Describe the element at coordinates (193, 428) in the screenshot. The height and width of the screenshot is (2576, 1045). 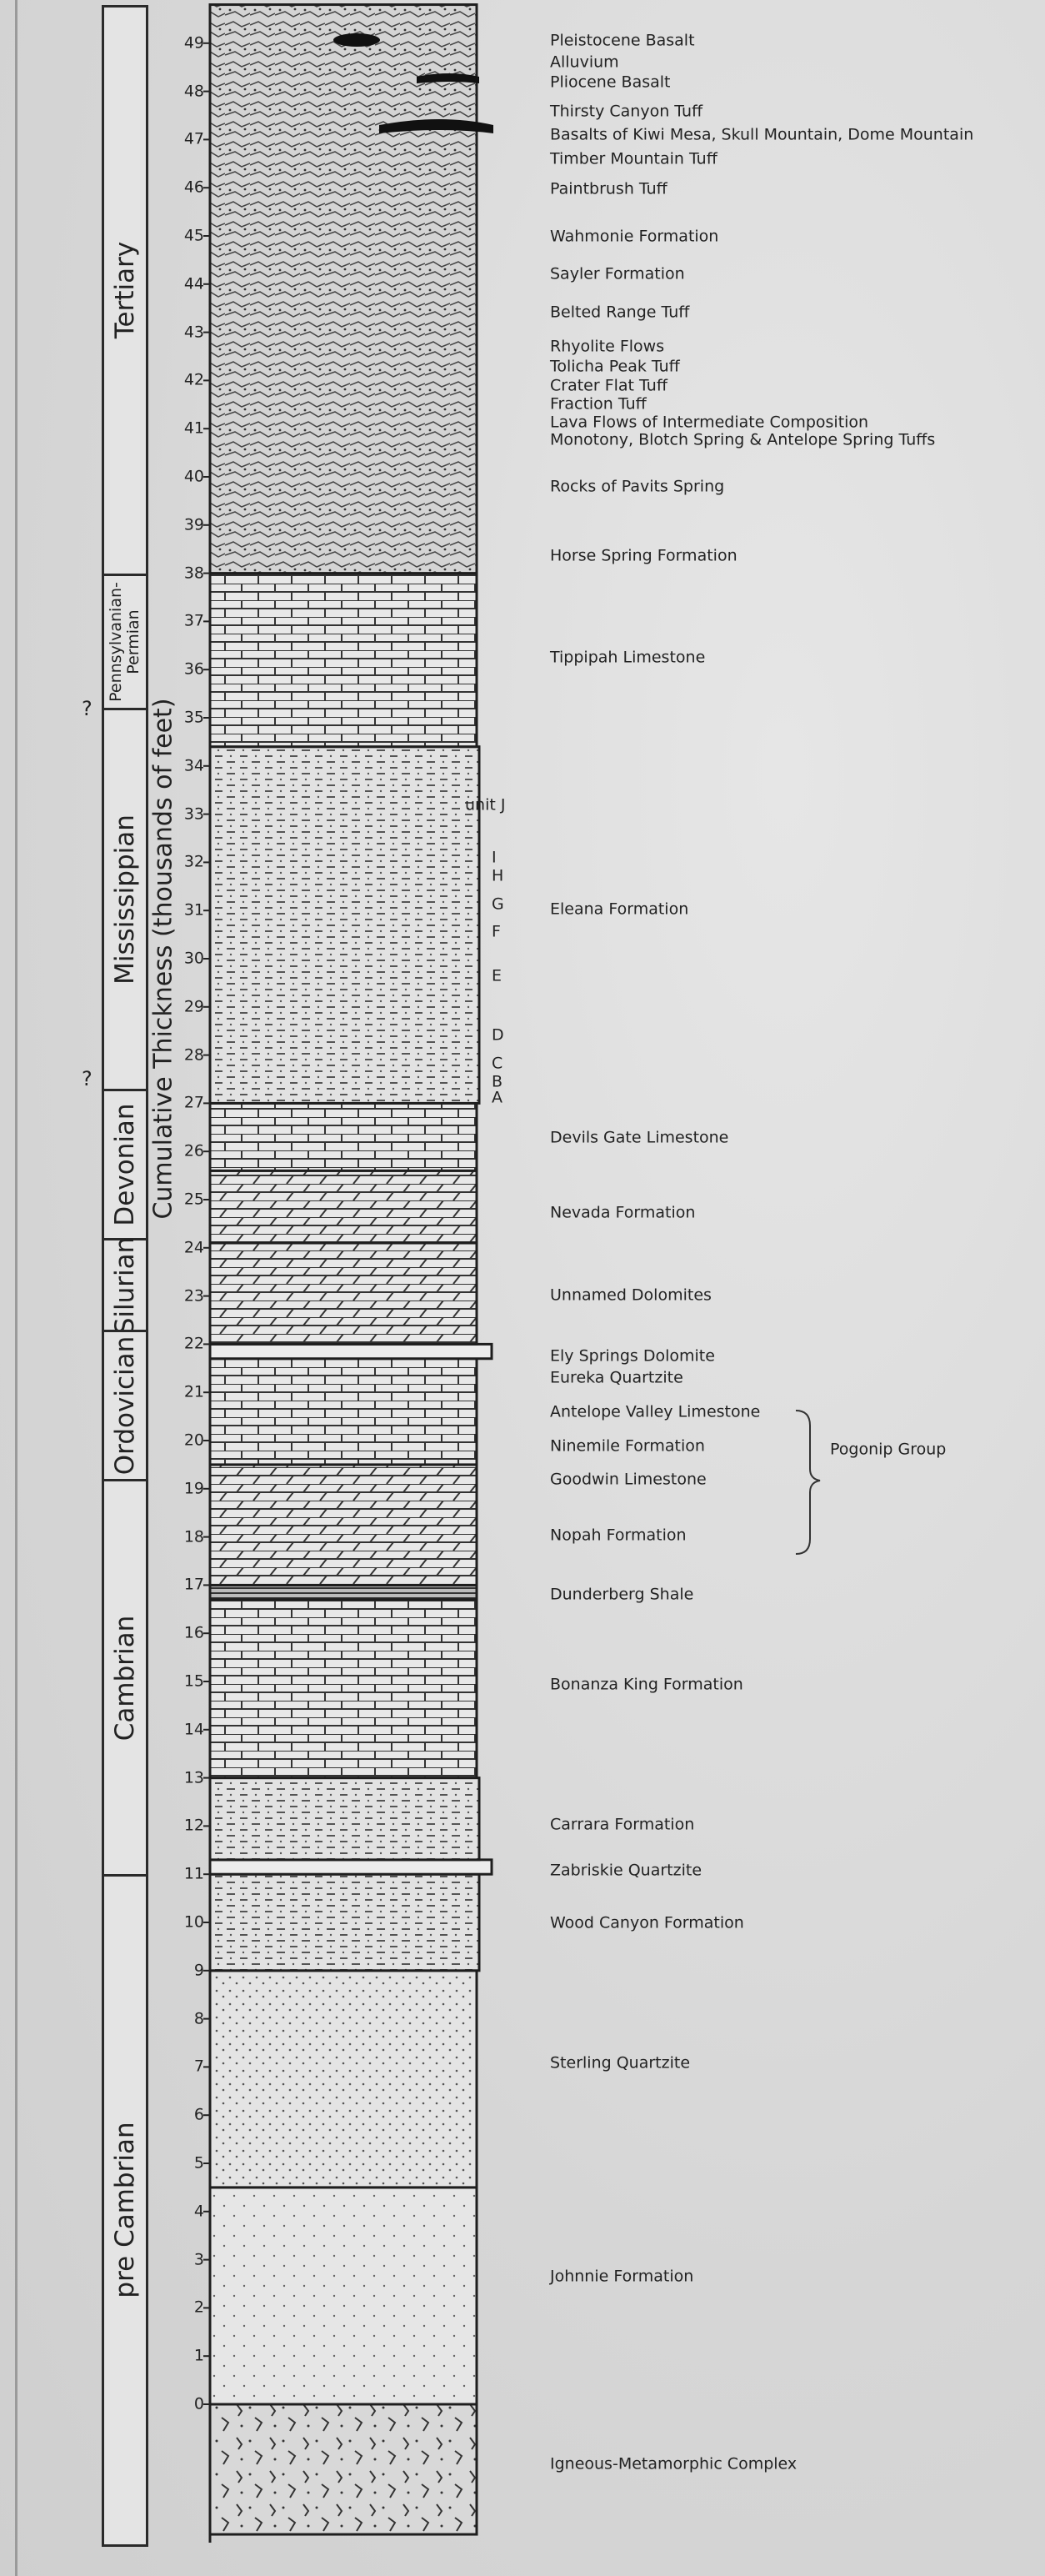
I see `tick-label: 41` at that location.